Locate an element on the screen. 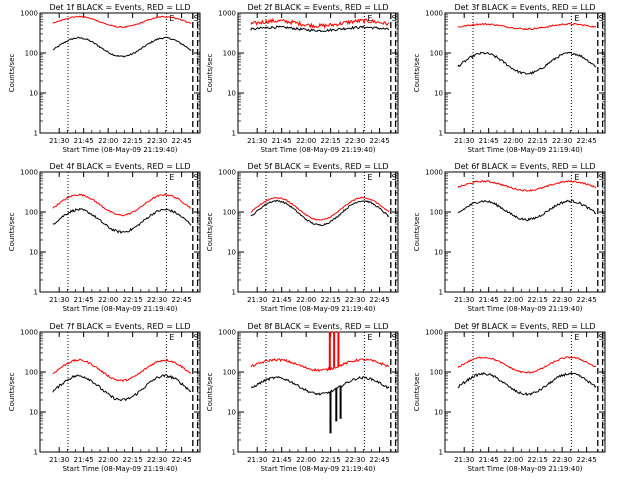 The height and width of the screenshot is (480, 640). panel-title: Det 6f BLACK = Events, RED = LLD is located at coordinates (524, 166).